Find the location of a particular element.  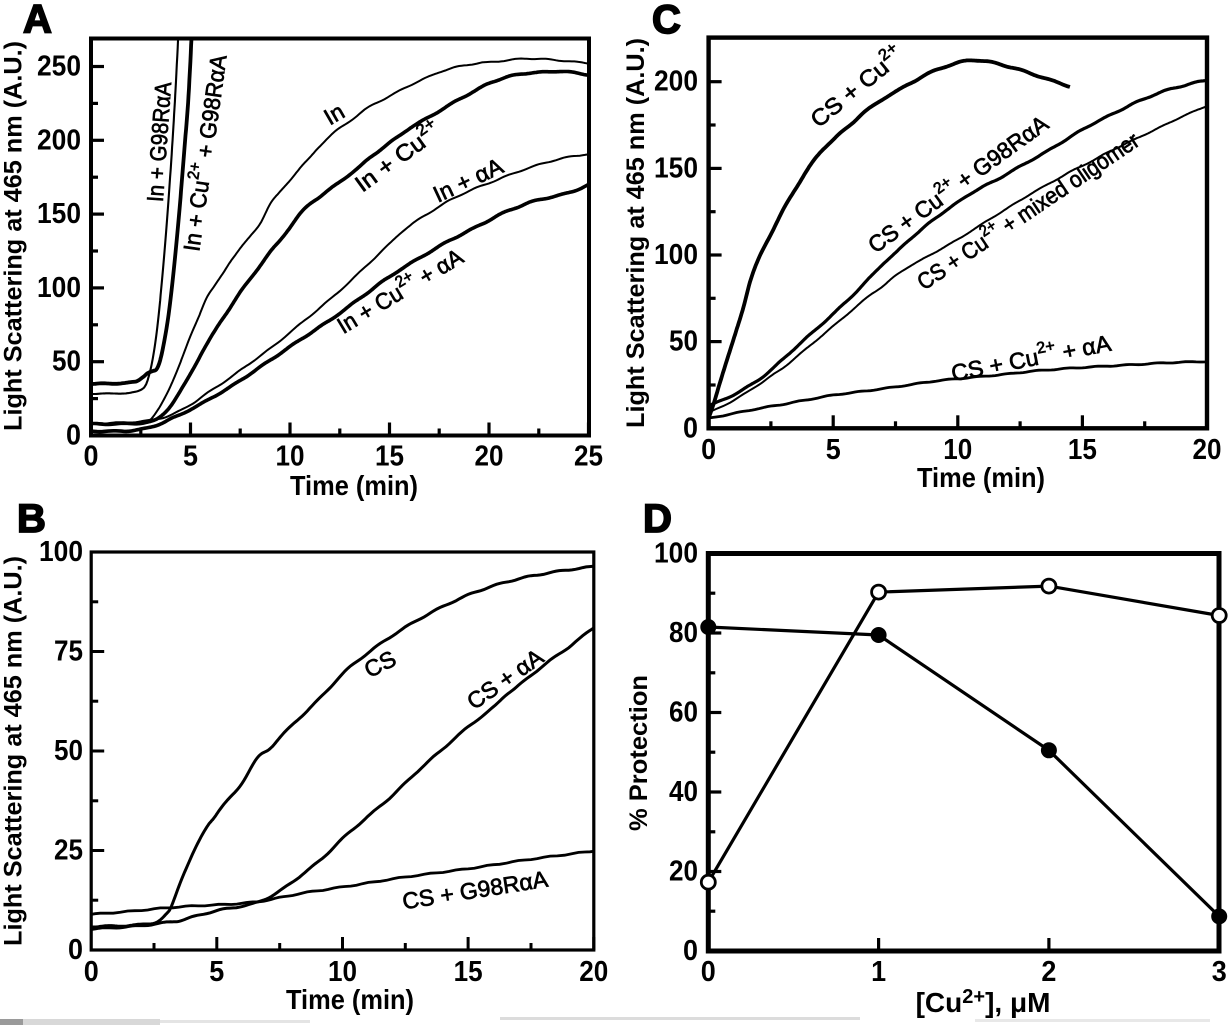

svg-text: % Protection is located at coordinates (639, 753).